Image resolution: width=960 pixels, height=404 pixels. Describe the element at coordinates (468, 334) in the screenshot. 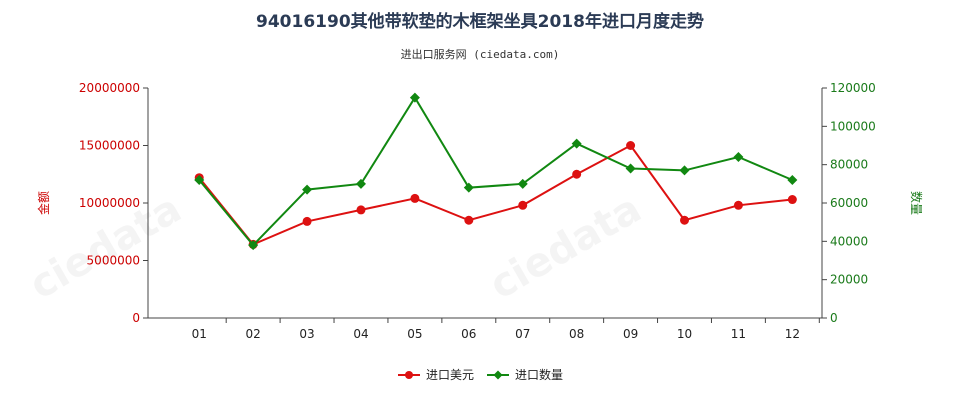

I see `x-tick-label: 06` at that location.